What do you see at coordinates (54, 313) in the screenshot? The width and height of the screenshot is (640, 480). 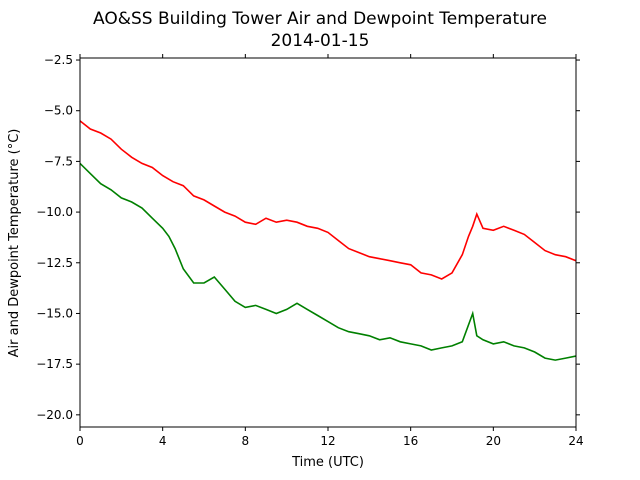 I see `y-tick-label: −15.0` at bounding box center [54, 313].